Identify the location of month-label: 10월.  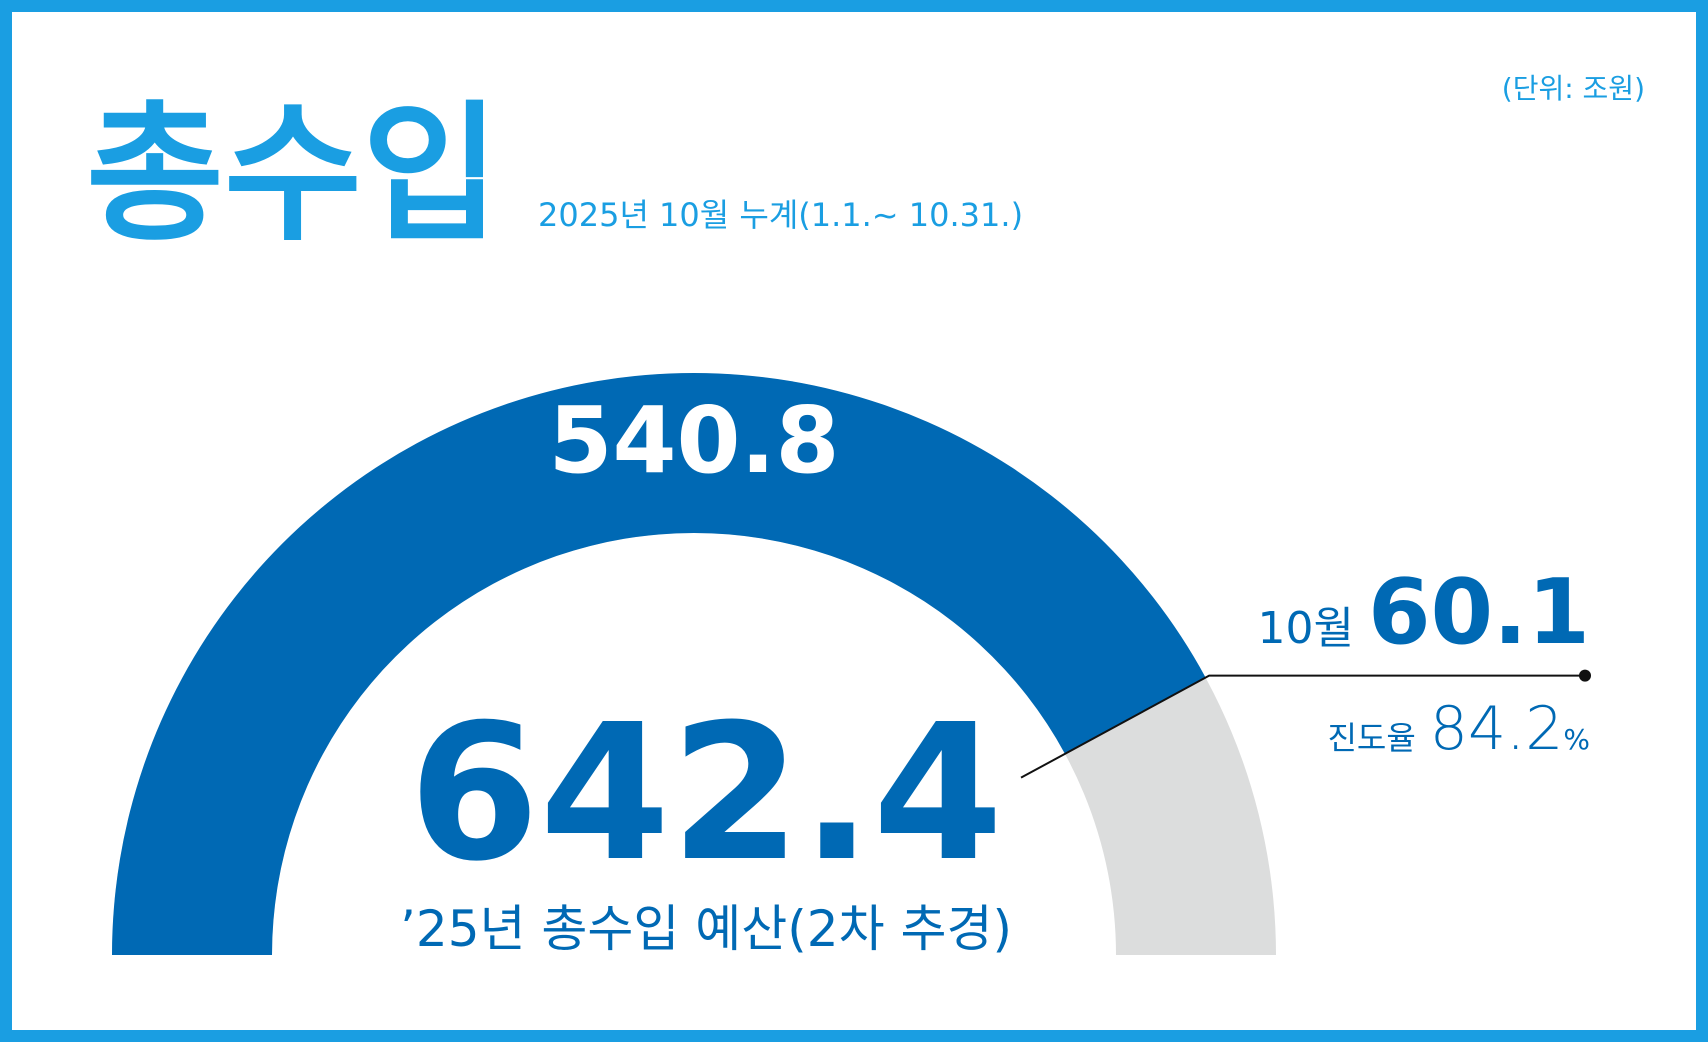
(1305, 628).